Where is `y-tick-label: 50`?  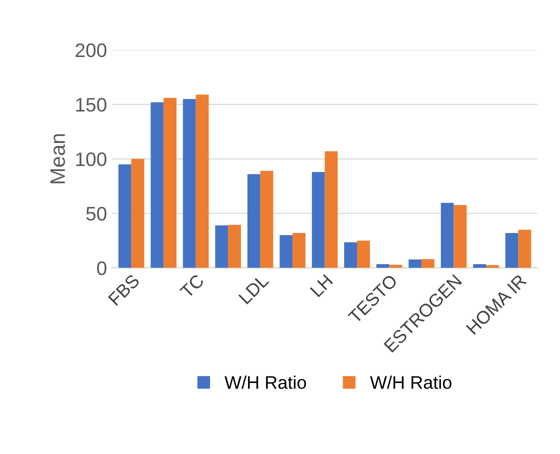
y-tick-label: 50 is located at coordinates (96, 213).